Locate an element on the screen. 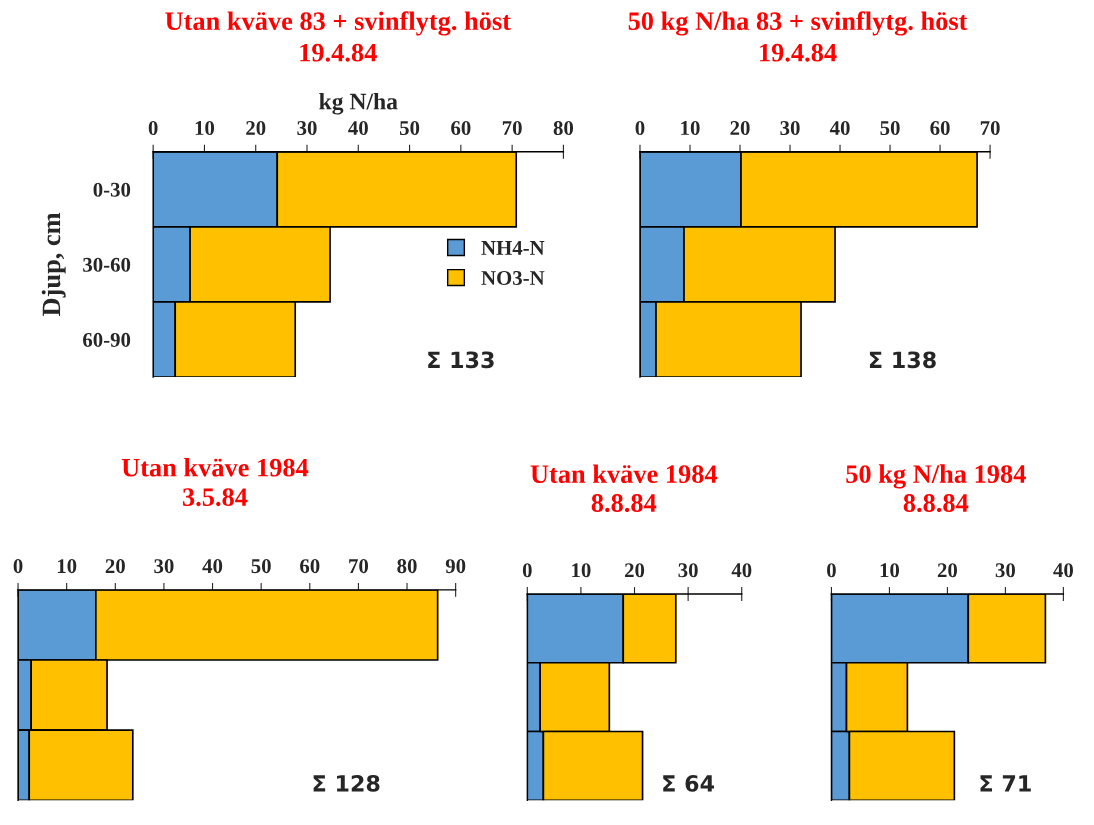 Image resolution: width=1094 pixels, height=825 pixels. chart-title: 50 kg N/ha 83 + svinflytg. höst is located at coordinates (798, 23).